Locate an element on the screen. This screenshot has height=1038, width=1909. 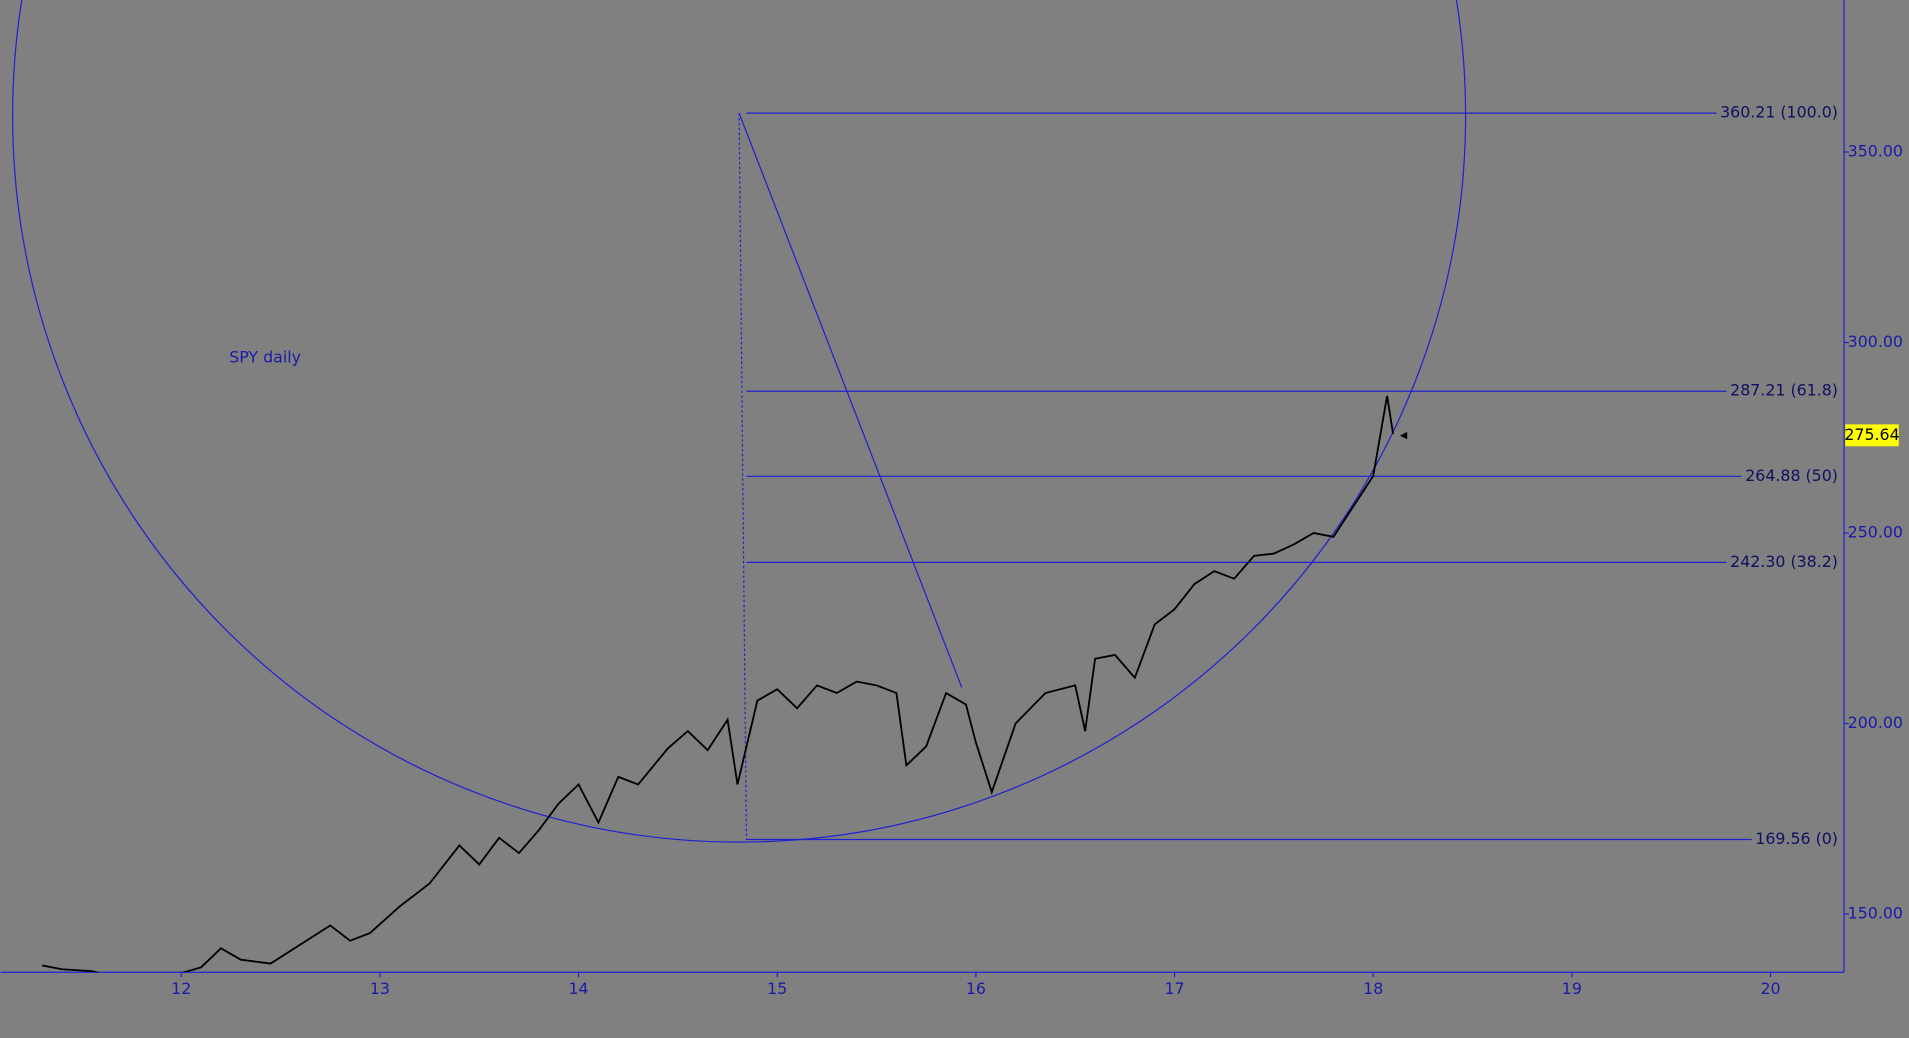
fib-label: 264.88 (50) is located at coordinates (1791, 475).